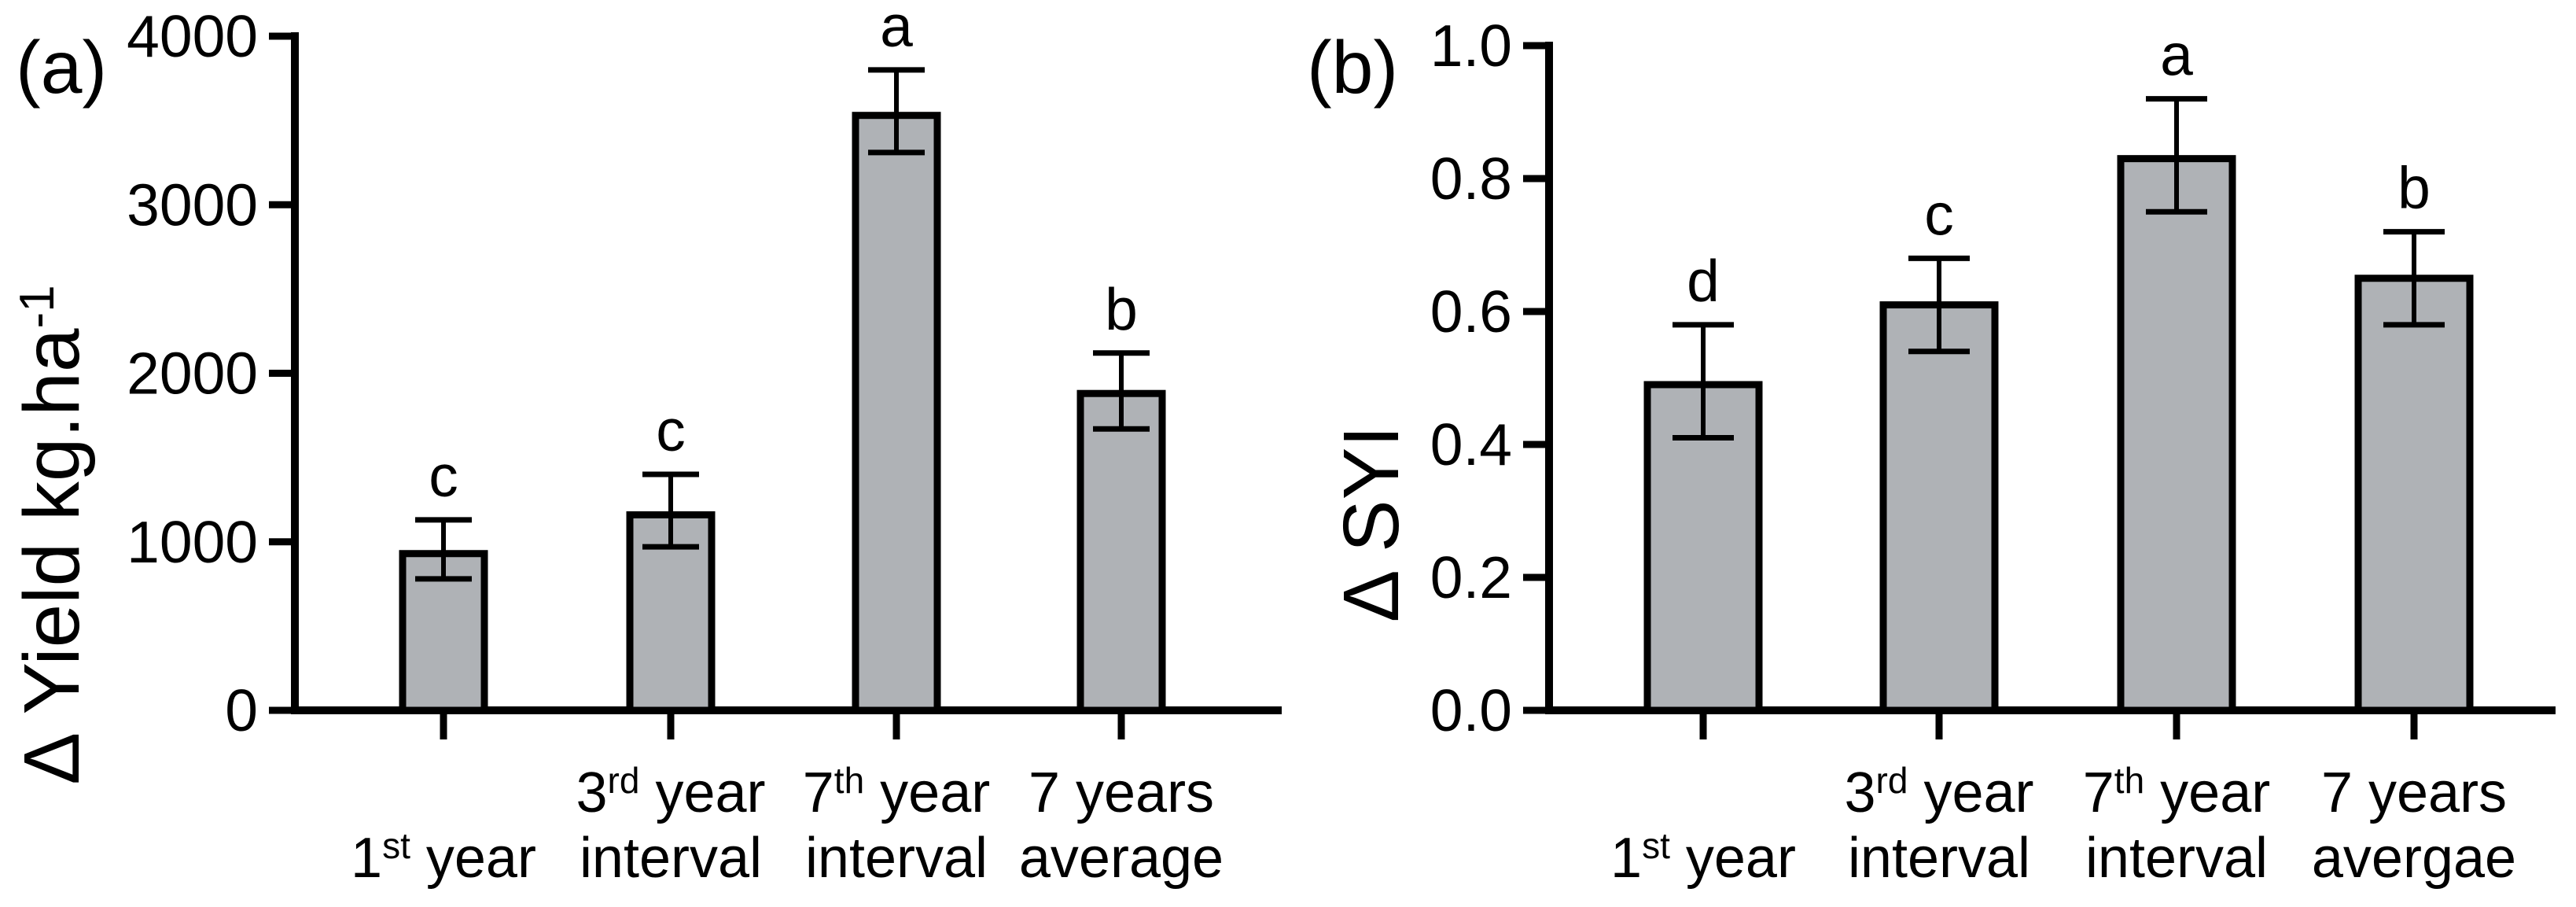 Image resolution: width=2576 pixels, height=907 pixels. What do you see at coordinates (62, 67) in the screenshot?
I see `panel-label: (a)` at bounding box center [62, 67].